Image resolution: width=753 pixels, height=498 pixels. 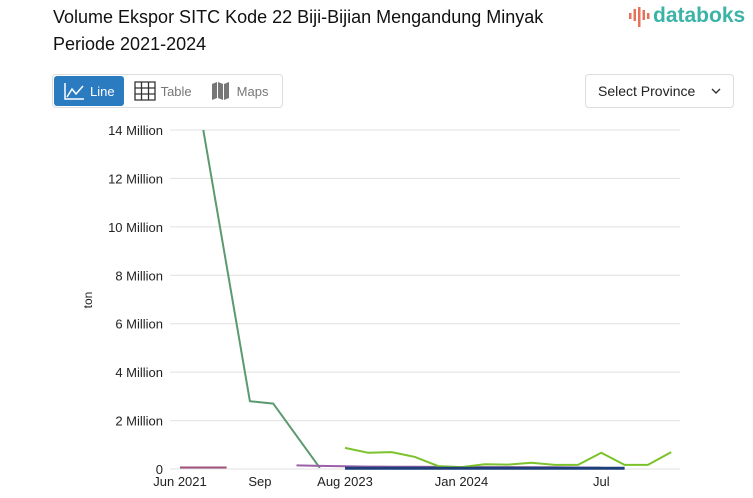 What do you see at coordinates (220, 91) in the screenshot?
I see `map-icon` at bounding box center [220, 91].